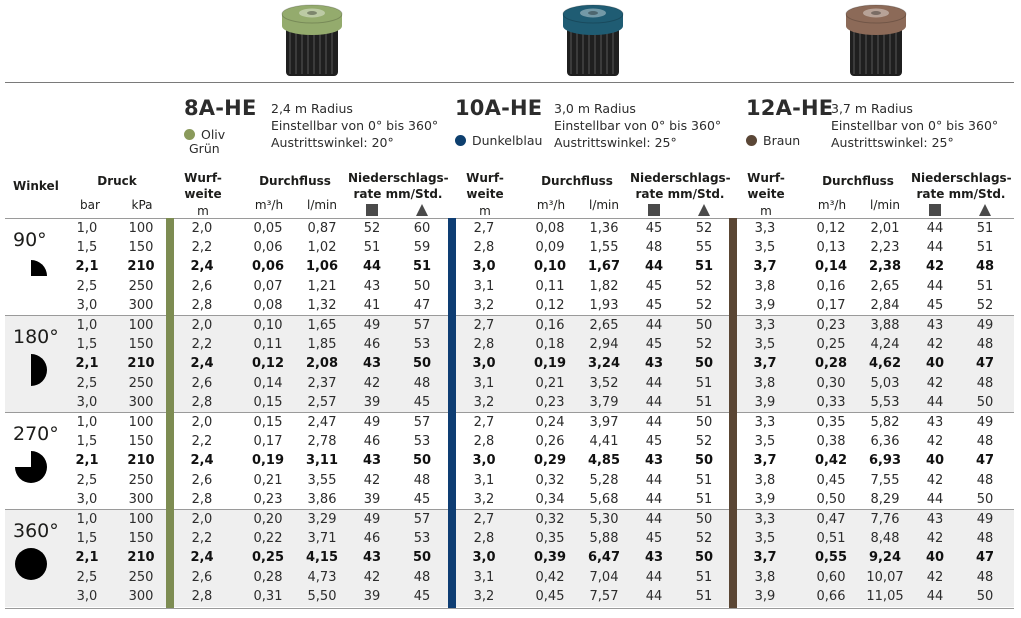  What do you see at coordinates (141, 480) in the screenshot?
I see `cell-kpa: 250` at bounding box center [141, 480].